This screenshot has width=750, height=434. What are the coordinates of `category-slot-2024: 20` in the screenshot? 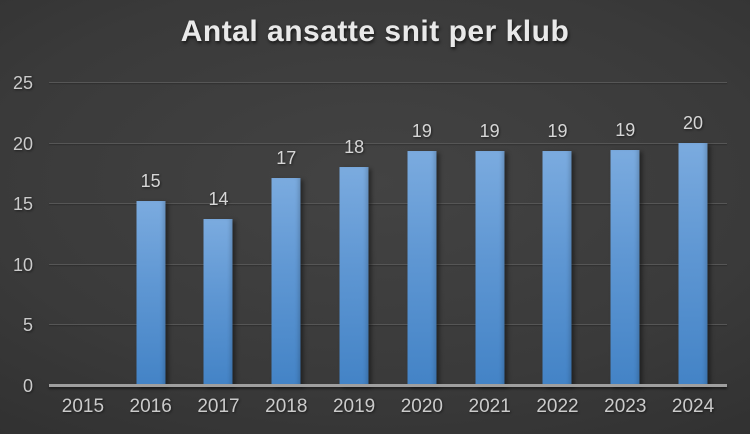 It's located at (693, 234).